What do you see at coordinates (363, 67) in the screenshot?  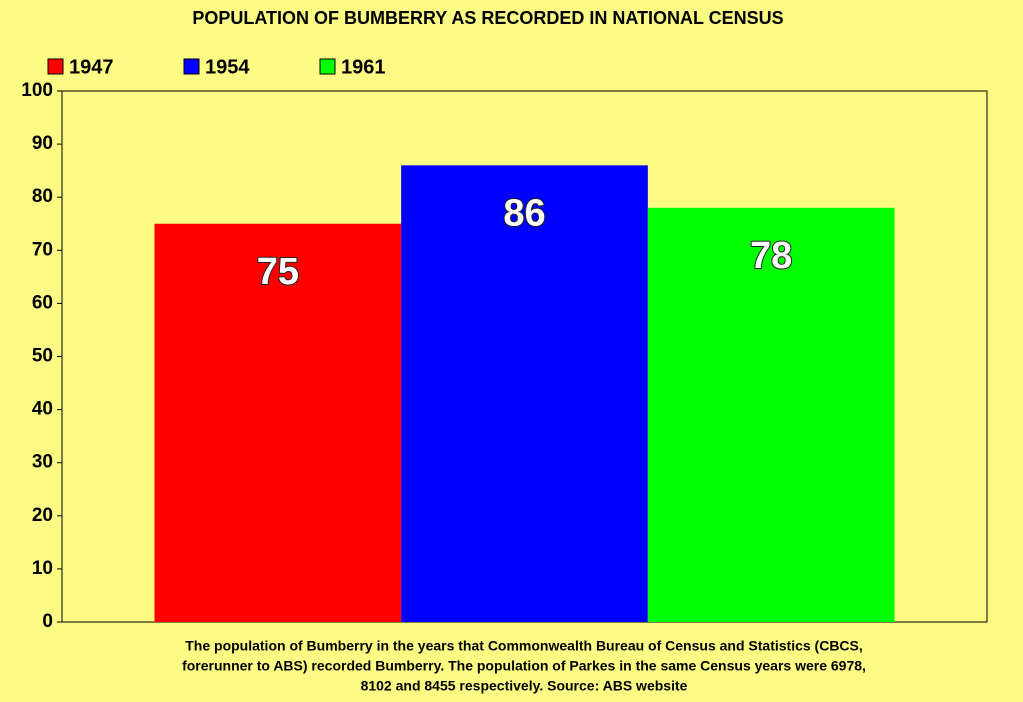 I see `legend-label: 1961` at bounding box center [363, 67].